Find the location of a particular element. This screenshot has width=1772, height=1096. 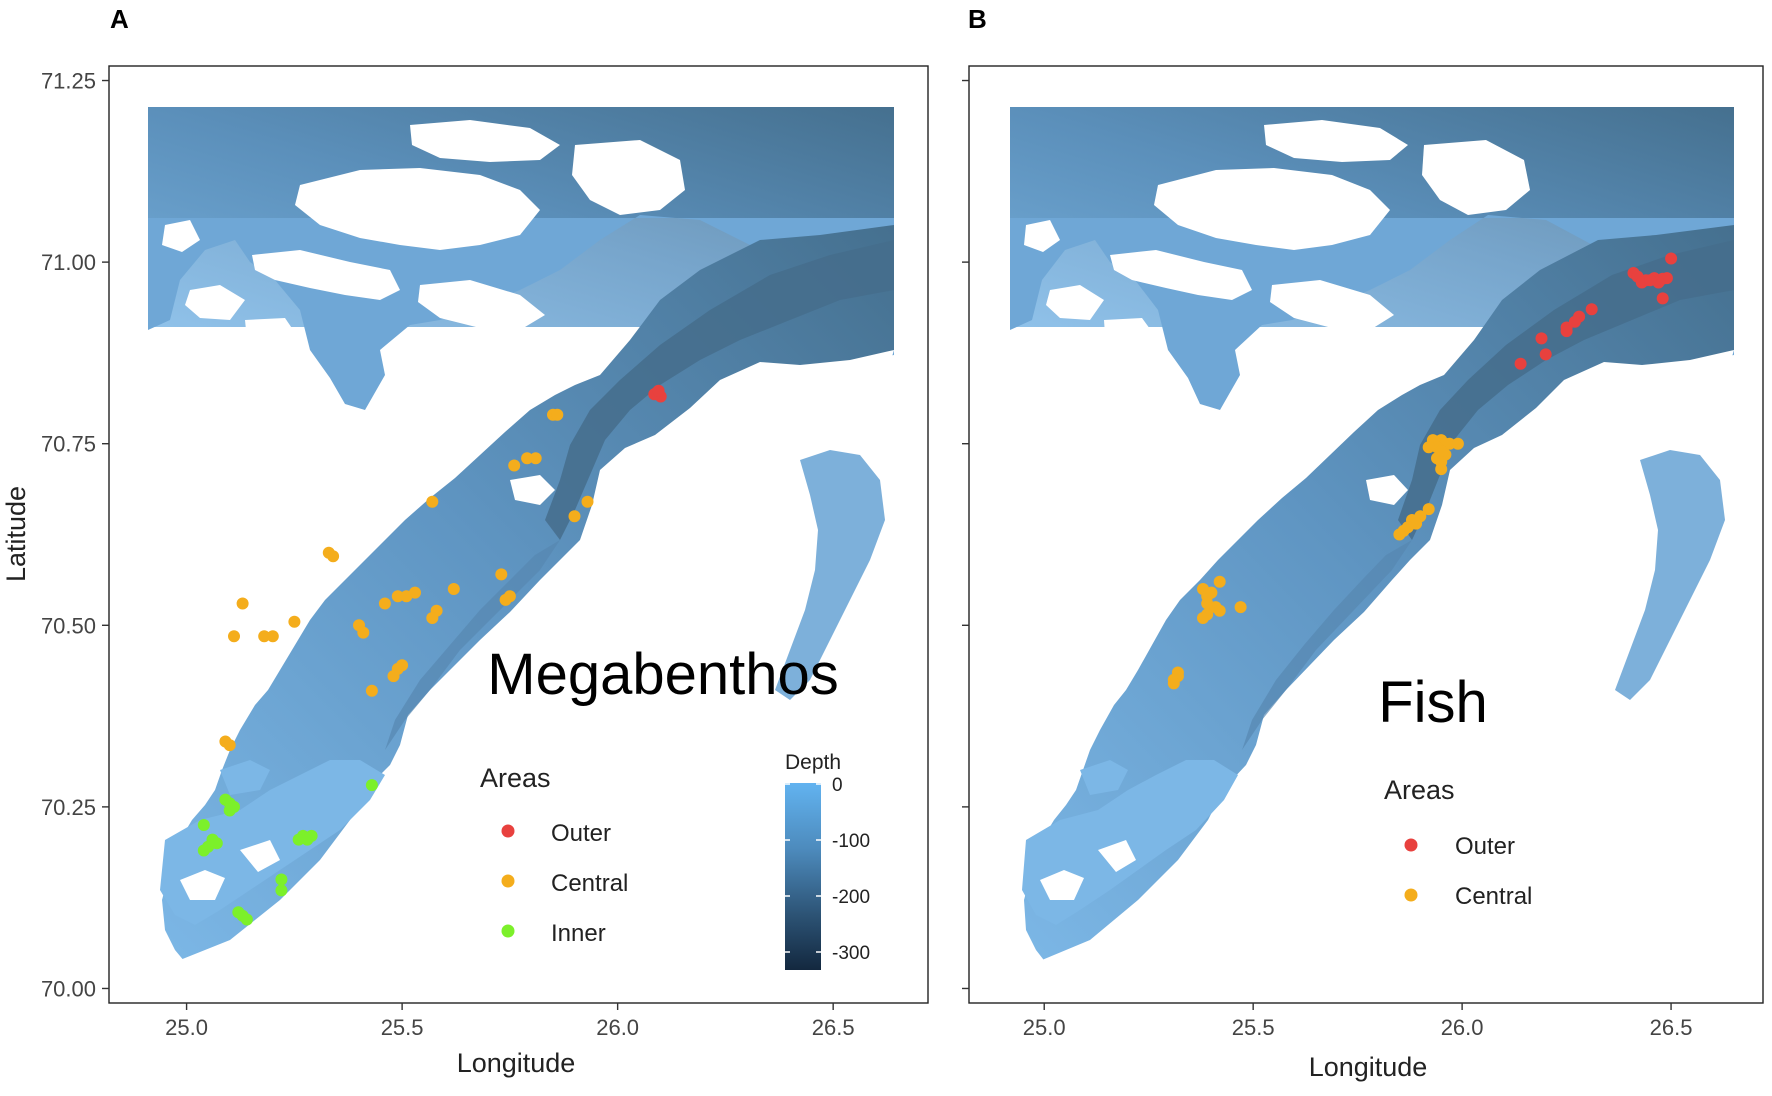

island-8-a is located at coordinates (481, 305).